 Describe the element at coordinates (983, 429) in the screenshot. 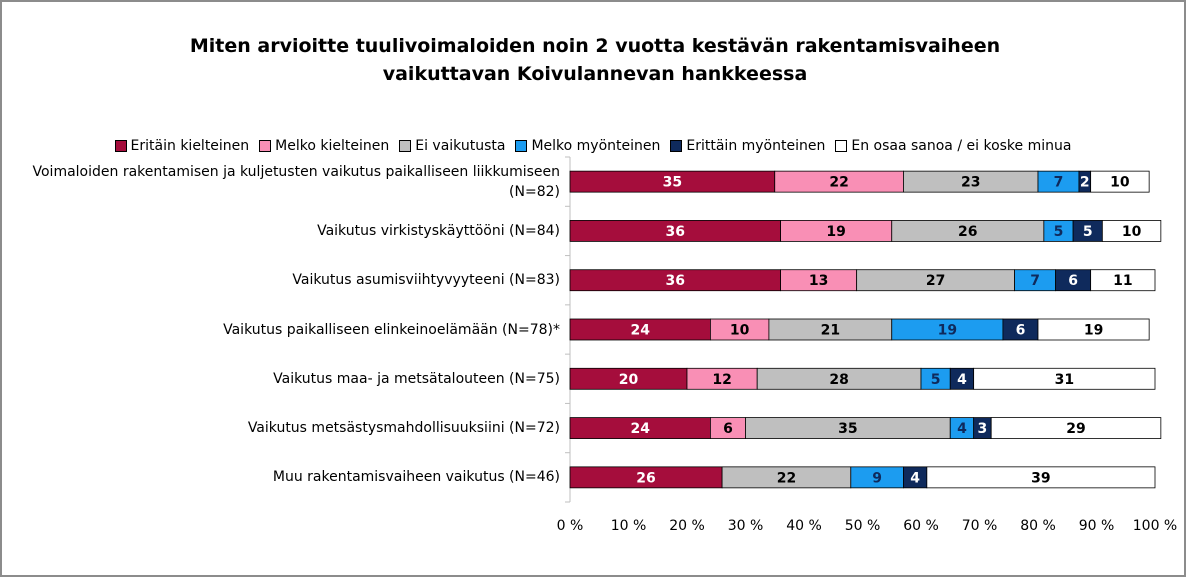

I see `data-label: 3` at that location.